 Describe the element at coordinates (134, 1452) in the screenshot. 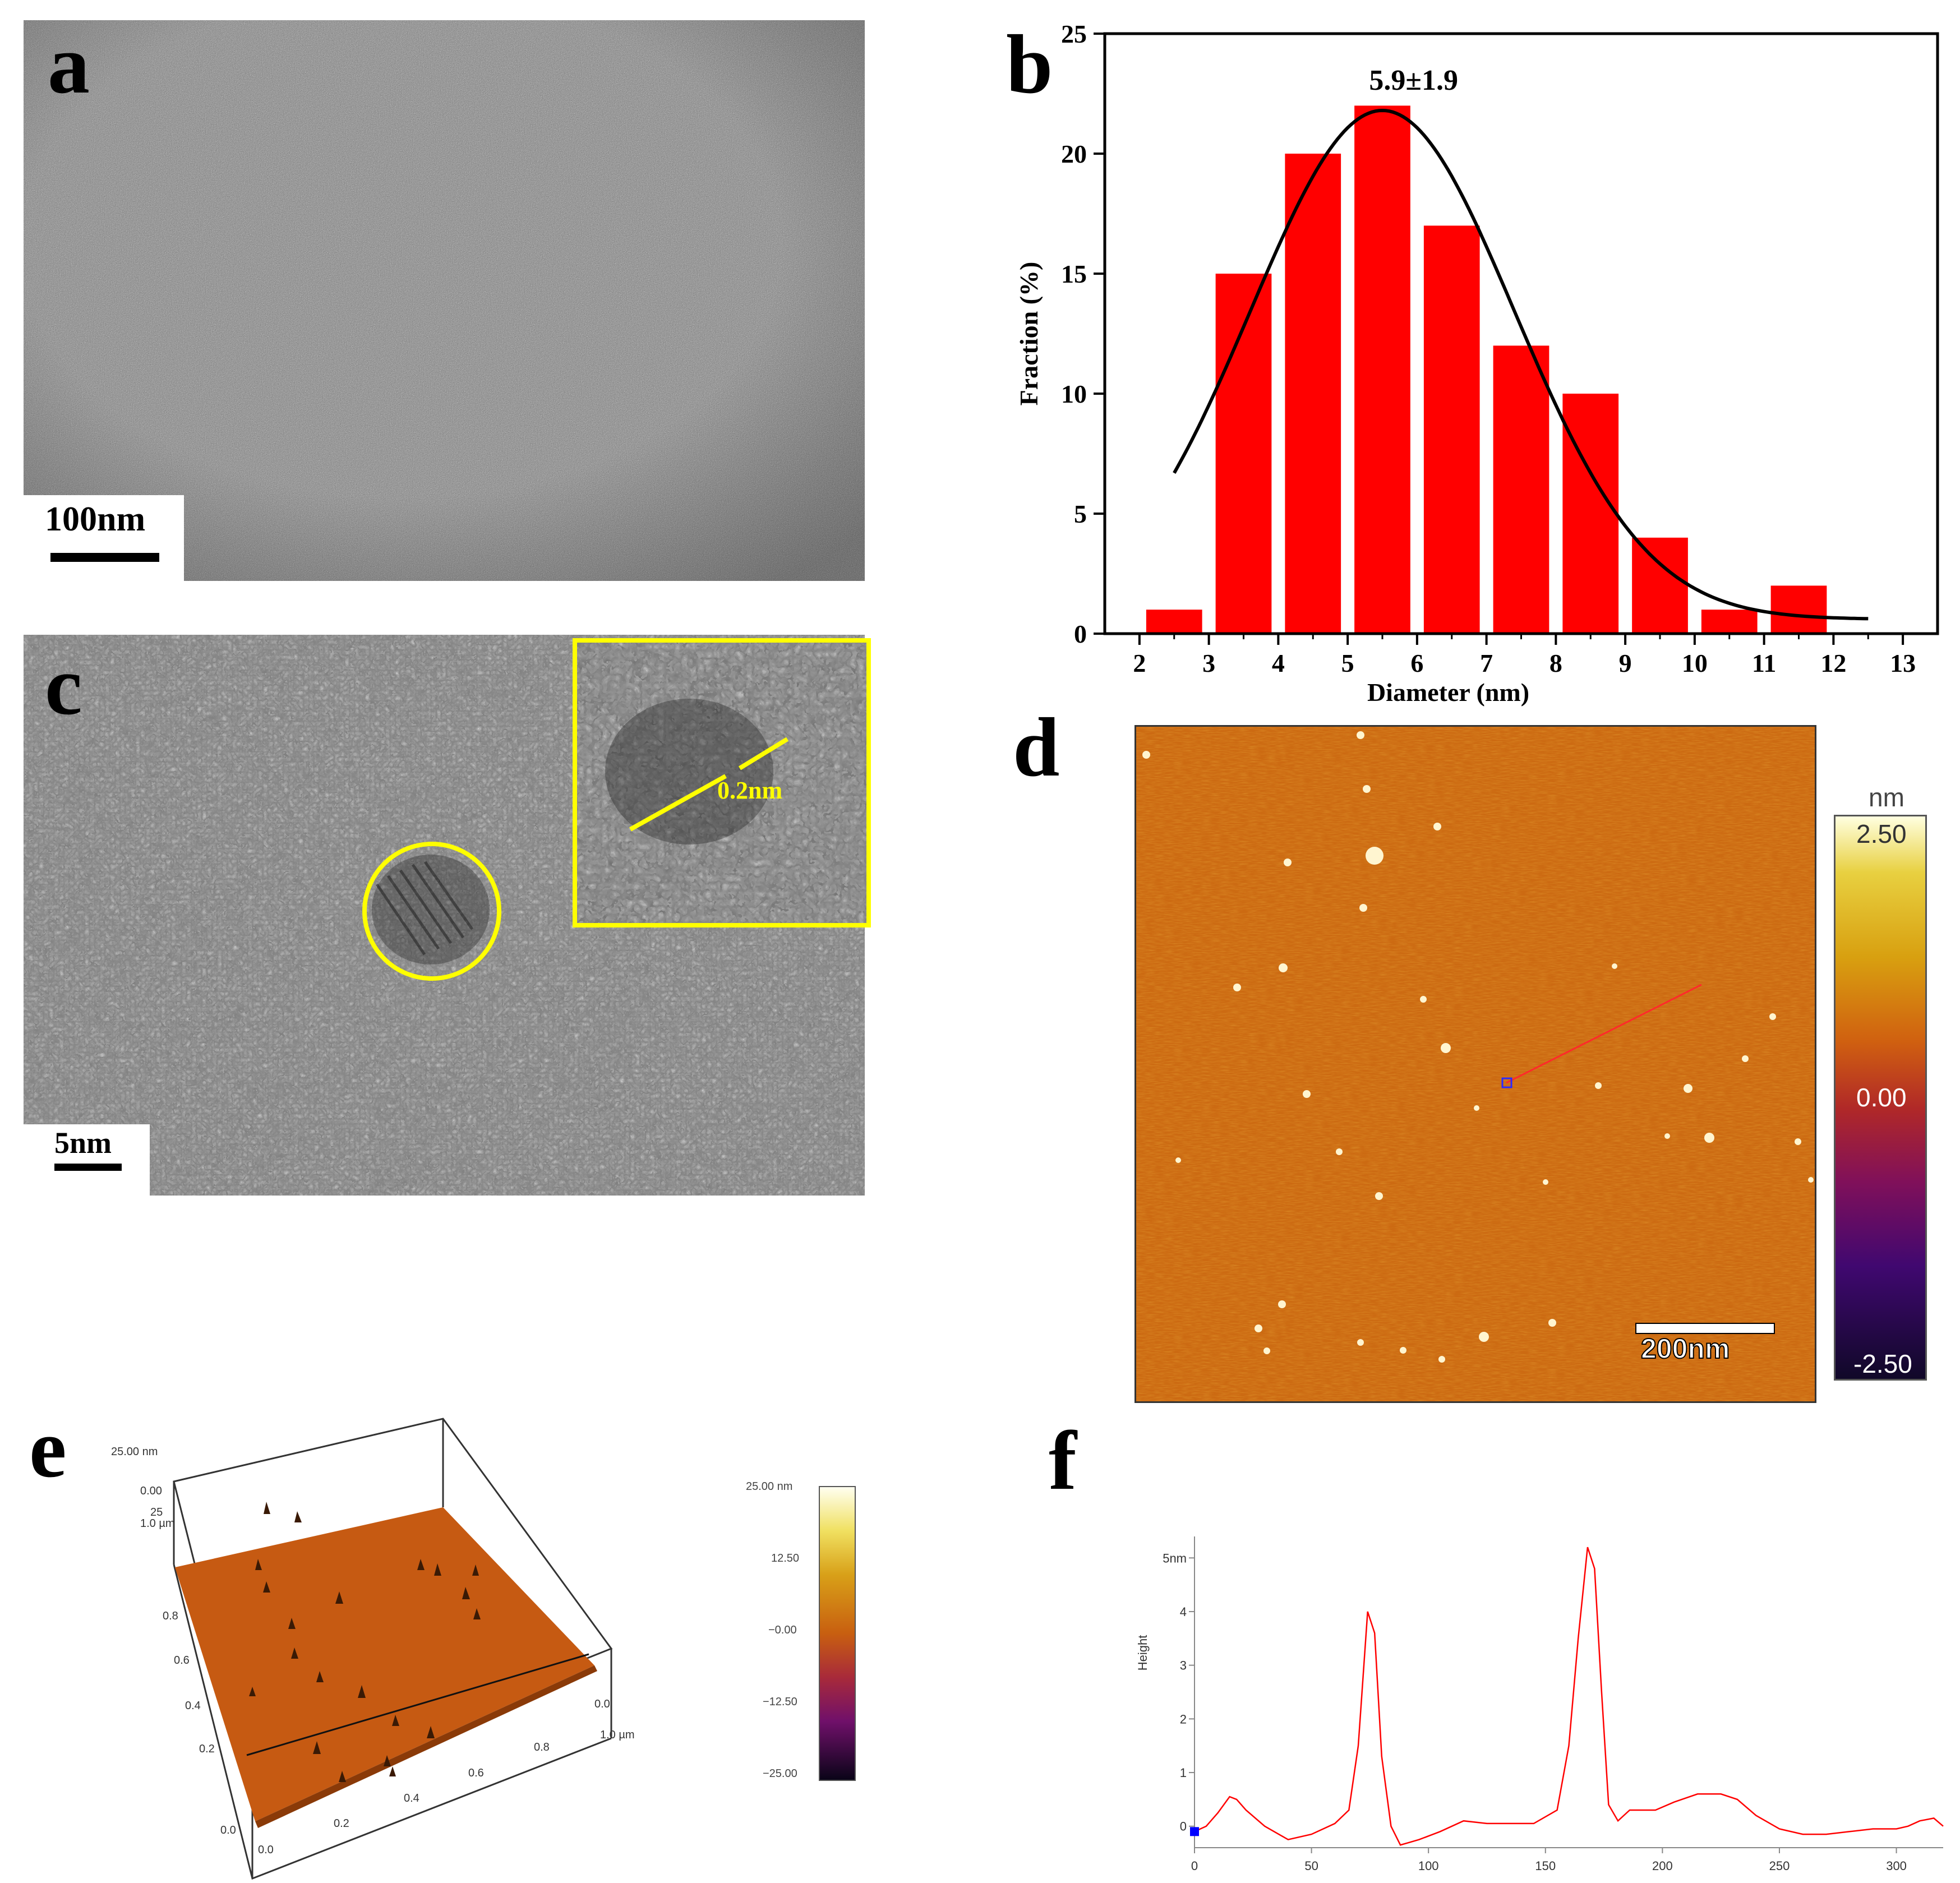

I see `z-top-label: 25.00 nm` at that location.